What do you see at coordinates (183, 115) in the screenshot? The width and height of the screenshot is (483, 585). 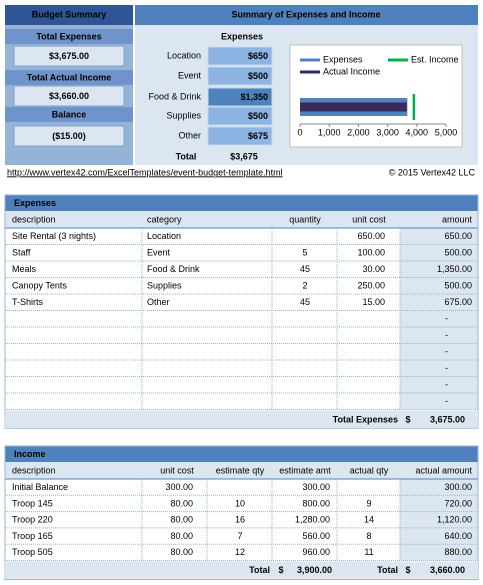 I see `category-label: Supplies` at bounding box center [183, 115].